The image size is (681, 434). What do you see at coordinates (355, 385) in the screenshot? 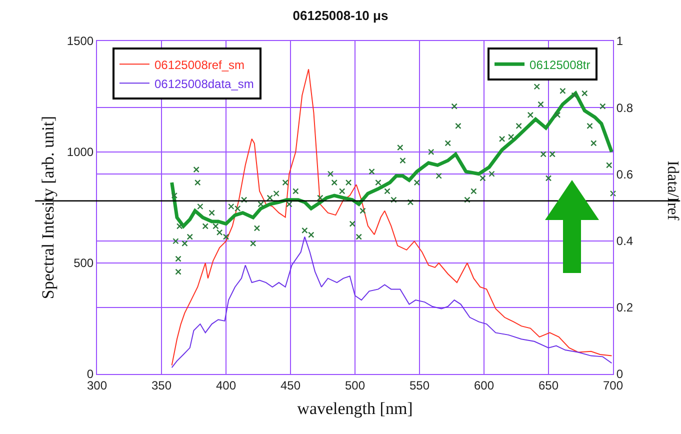
I see `x-tick-label: 500` at bounding box center [355, 385].